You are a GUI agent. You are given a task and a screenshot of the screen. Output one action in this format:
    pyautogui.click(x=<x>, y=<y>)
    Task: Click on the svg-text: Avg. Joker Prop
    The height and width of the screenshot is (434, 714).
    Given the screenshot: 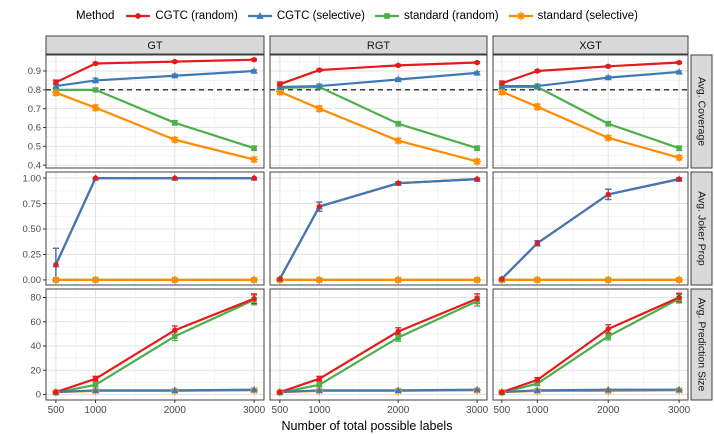 What is the action you would take?
    pyautogui.click(x=702, y=228)
    